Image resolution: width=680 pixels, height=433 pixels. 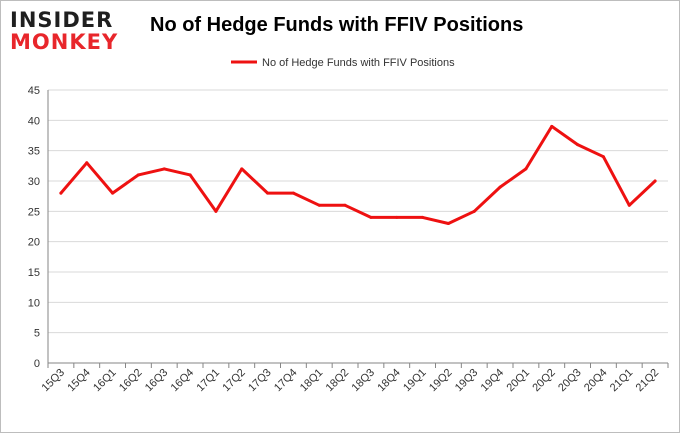 What do you see at coordinates (596, 381) in the screenshot?
I see `x-tick-label: 20Q4` at bounding box center [596, 381].